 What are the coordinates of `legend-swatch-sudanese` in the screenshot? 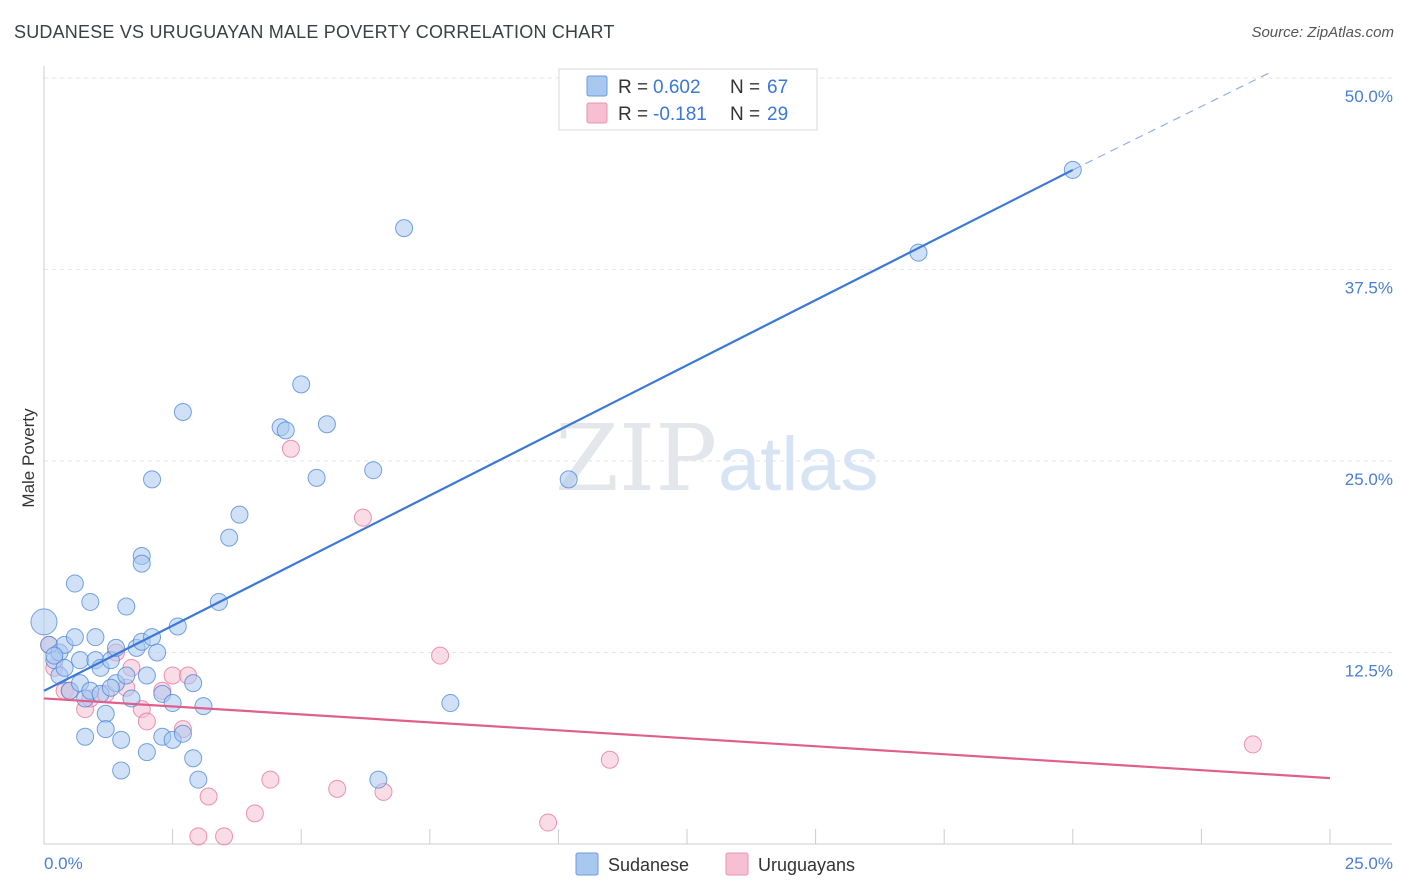 It's located at (597, 86).